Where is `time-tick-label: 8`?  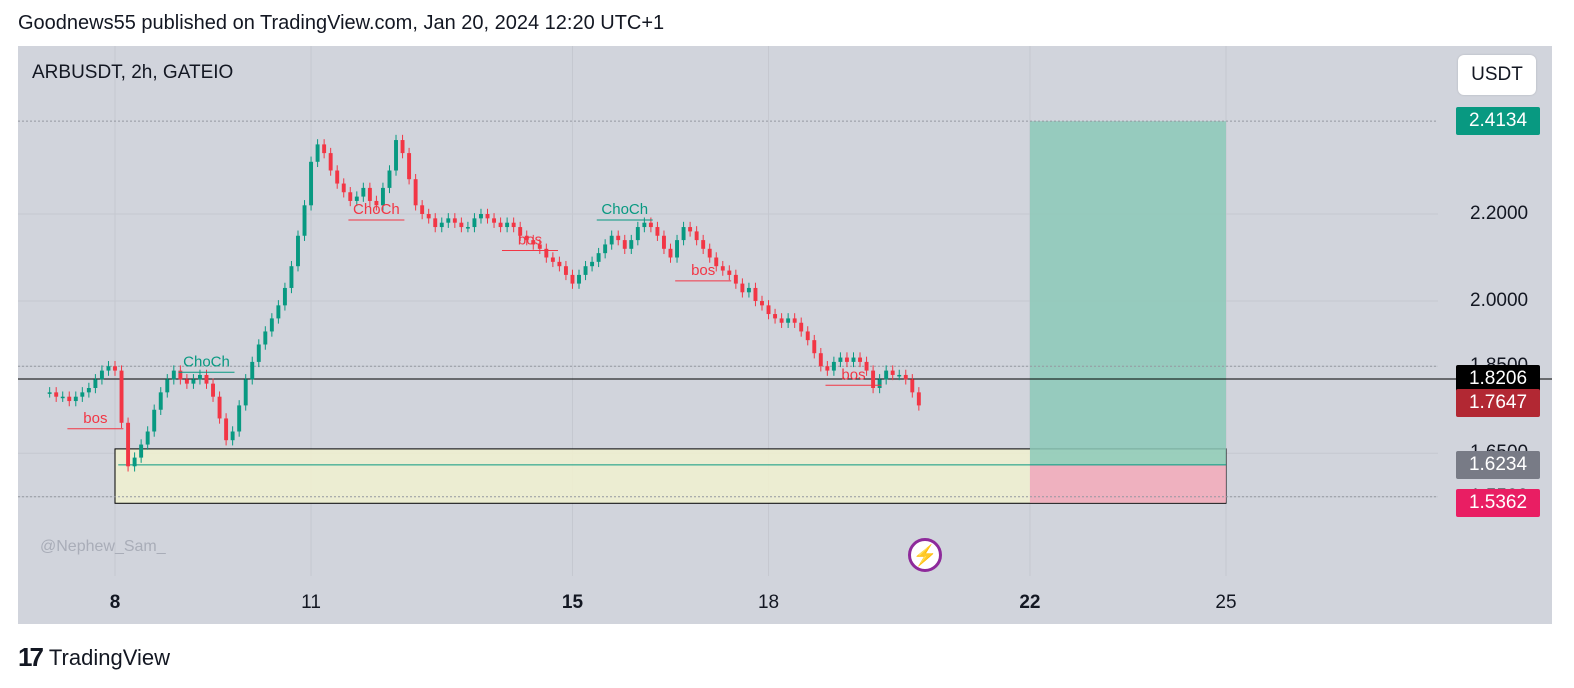
time-tick-label: 8 is located at coordinates (115, 602).